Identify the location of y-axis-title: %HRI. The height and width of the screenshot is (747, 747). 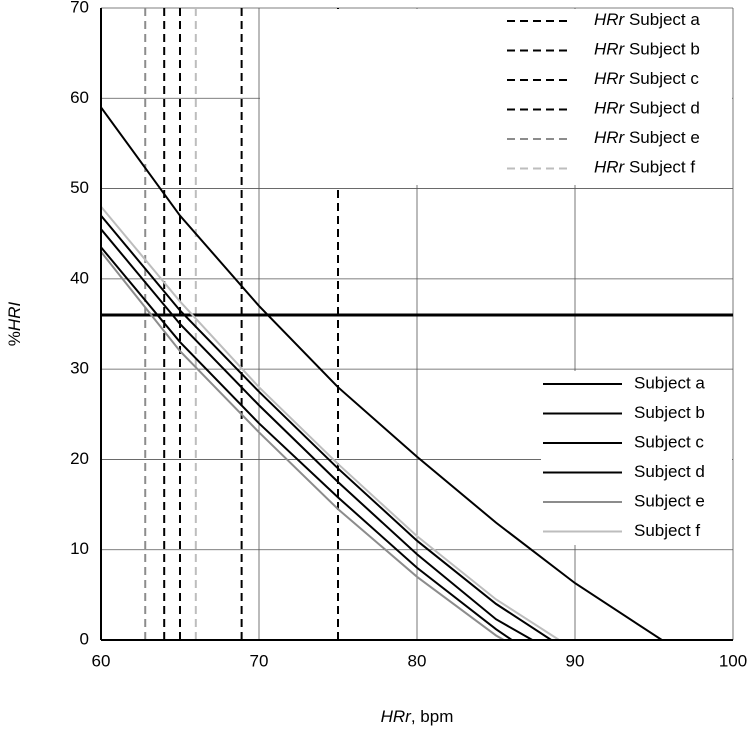
(14, 324).